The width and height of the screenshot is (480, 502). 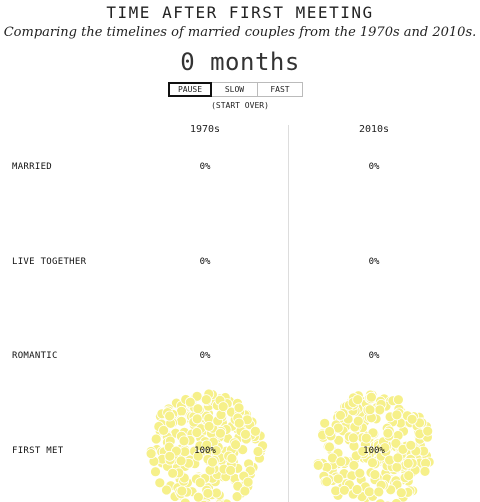 What do you see at coordinates (374, 167) in the screenshot?
I see `pct-2010s-married: 0%` at bounding box center [374, 167].